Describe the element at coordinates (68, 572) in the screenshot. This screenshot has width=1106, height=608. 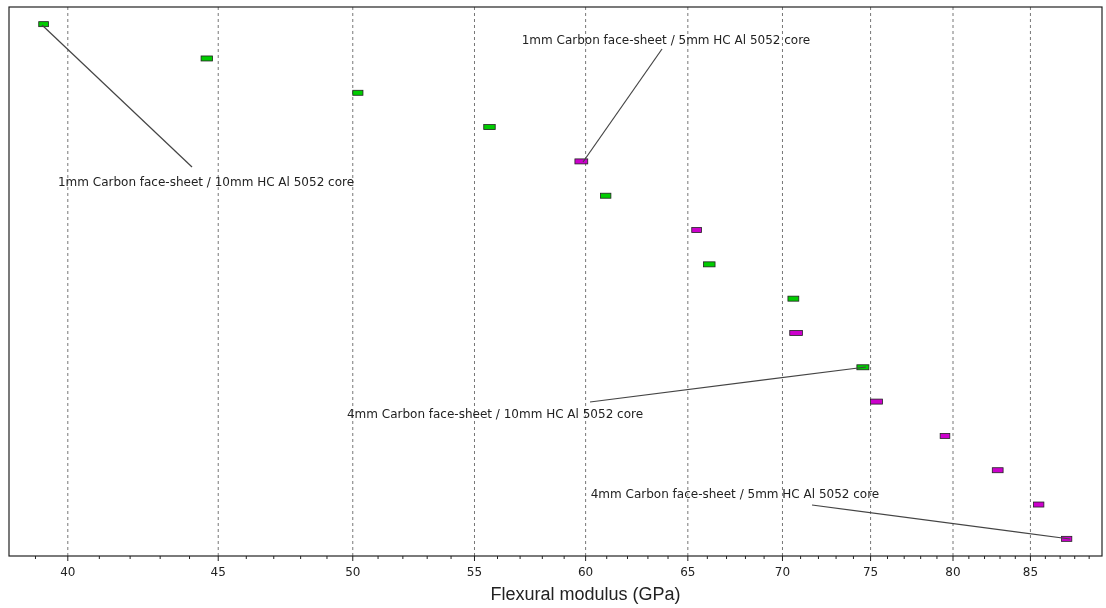
I see `x-tick-label: 40` at that location.